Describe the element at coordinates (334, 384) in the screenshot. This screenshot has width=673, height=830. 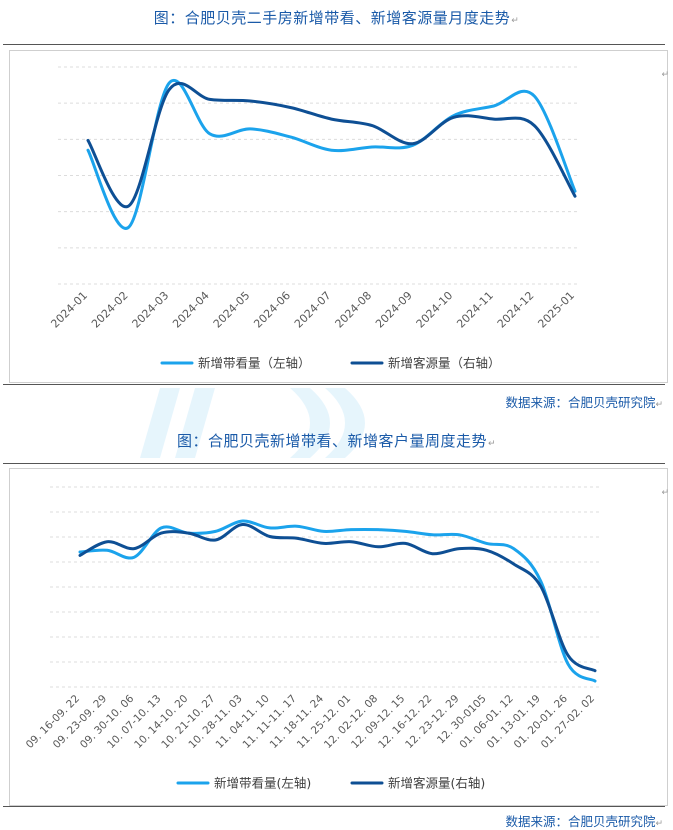
I see `chart1-bottom-rule` at that location.